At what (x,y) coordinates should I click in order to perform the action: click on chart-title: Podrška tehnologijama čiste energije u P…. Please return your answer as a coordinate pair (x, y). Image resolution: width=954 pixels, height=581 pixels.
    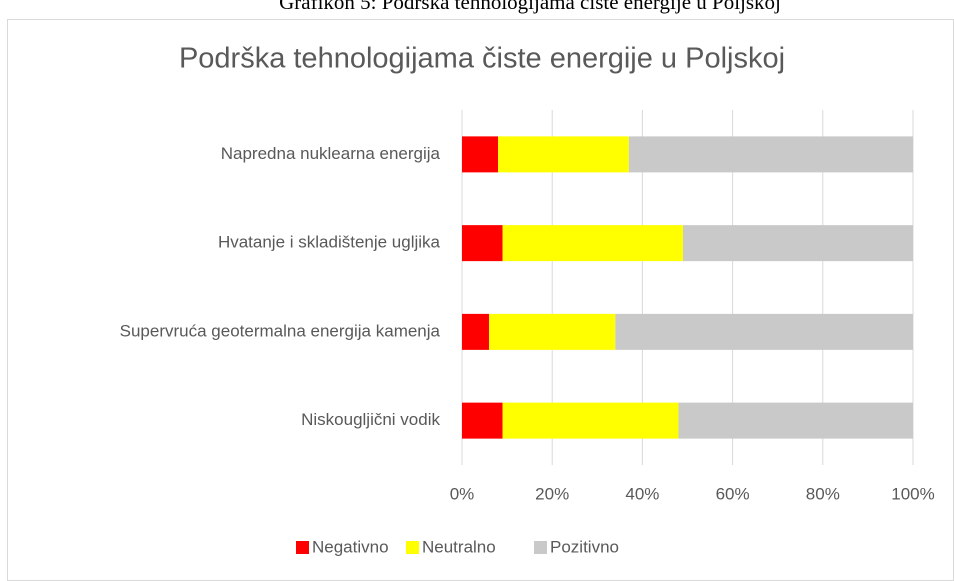
    Looking at the image, I should click on (482, 59).